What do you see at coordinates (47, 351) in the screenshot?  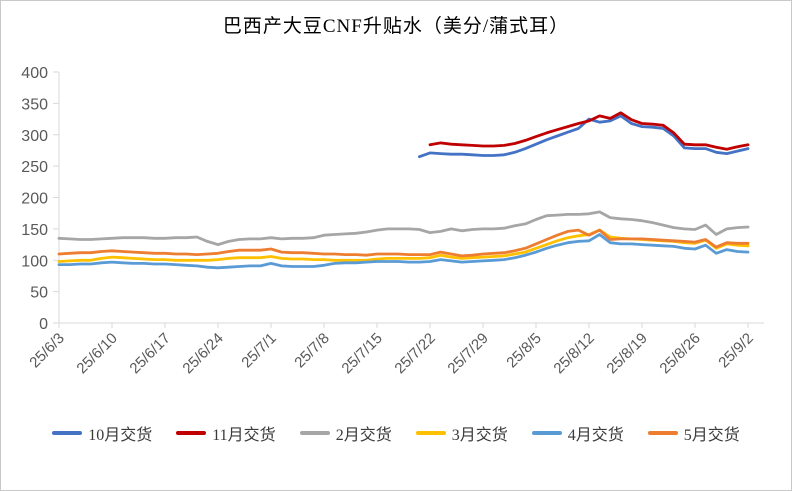 I see `x-tick-label: 25/6/3` at bounding box center [47, 351].